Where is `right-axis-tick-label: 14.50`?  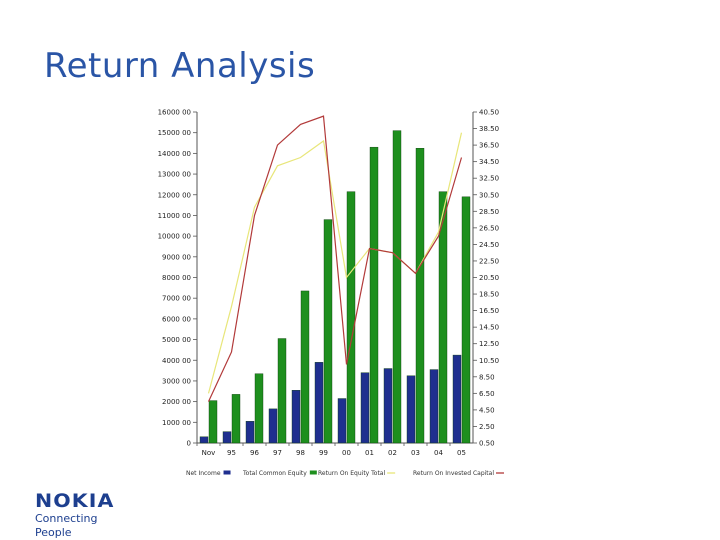 right-axis-tick-label: 14.50 is located at coordinates (489, 328).